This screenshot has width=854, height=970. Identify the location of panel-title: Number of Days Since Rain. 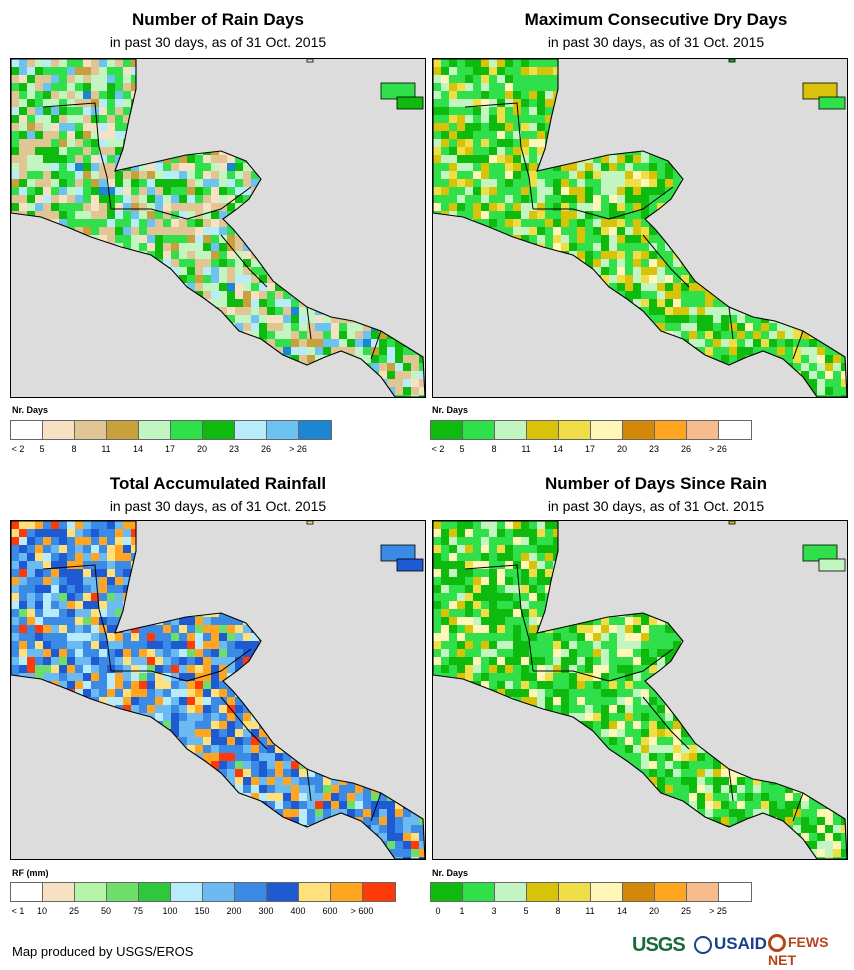
(655, 483).